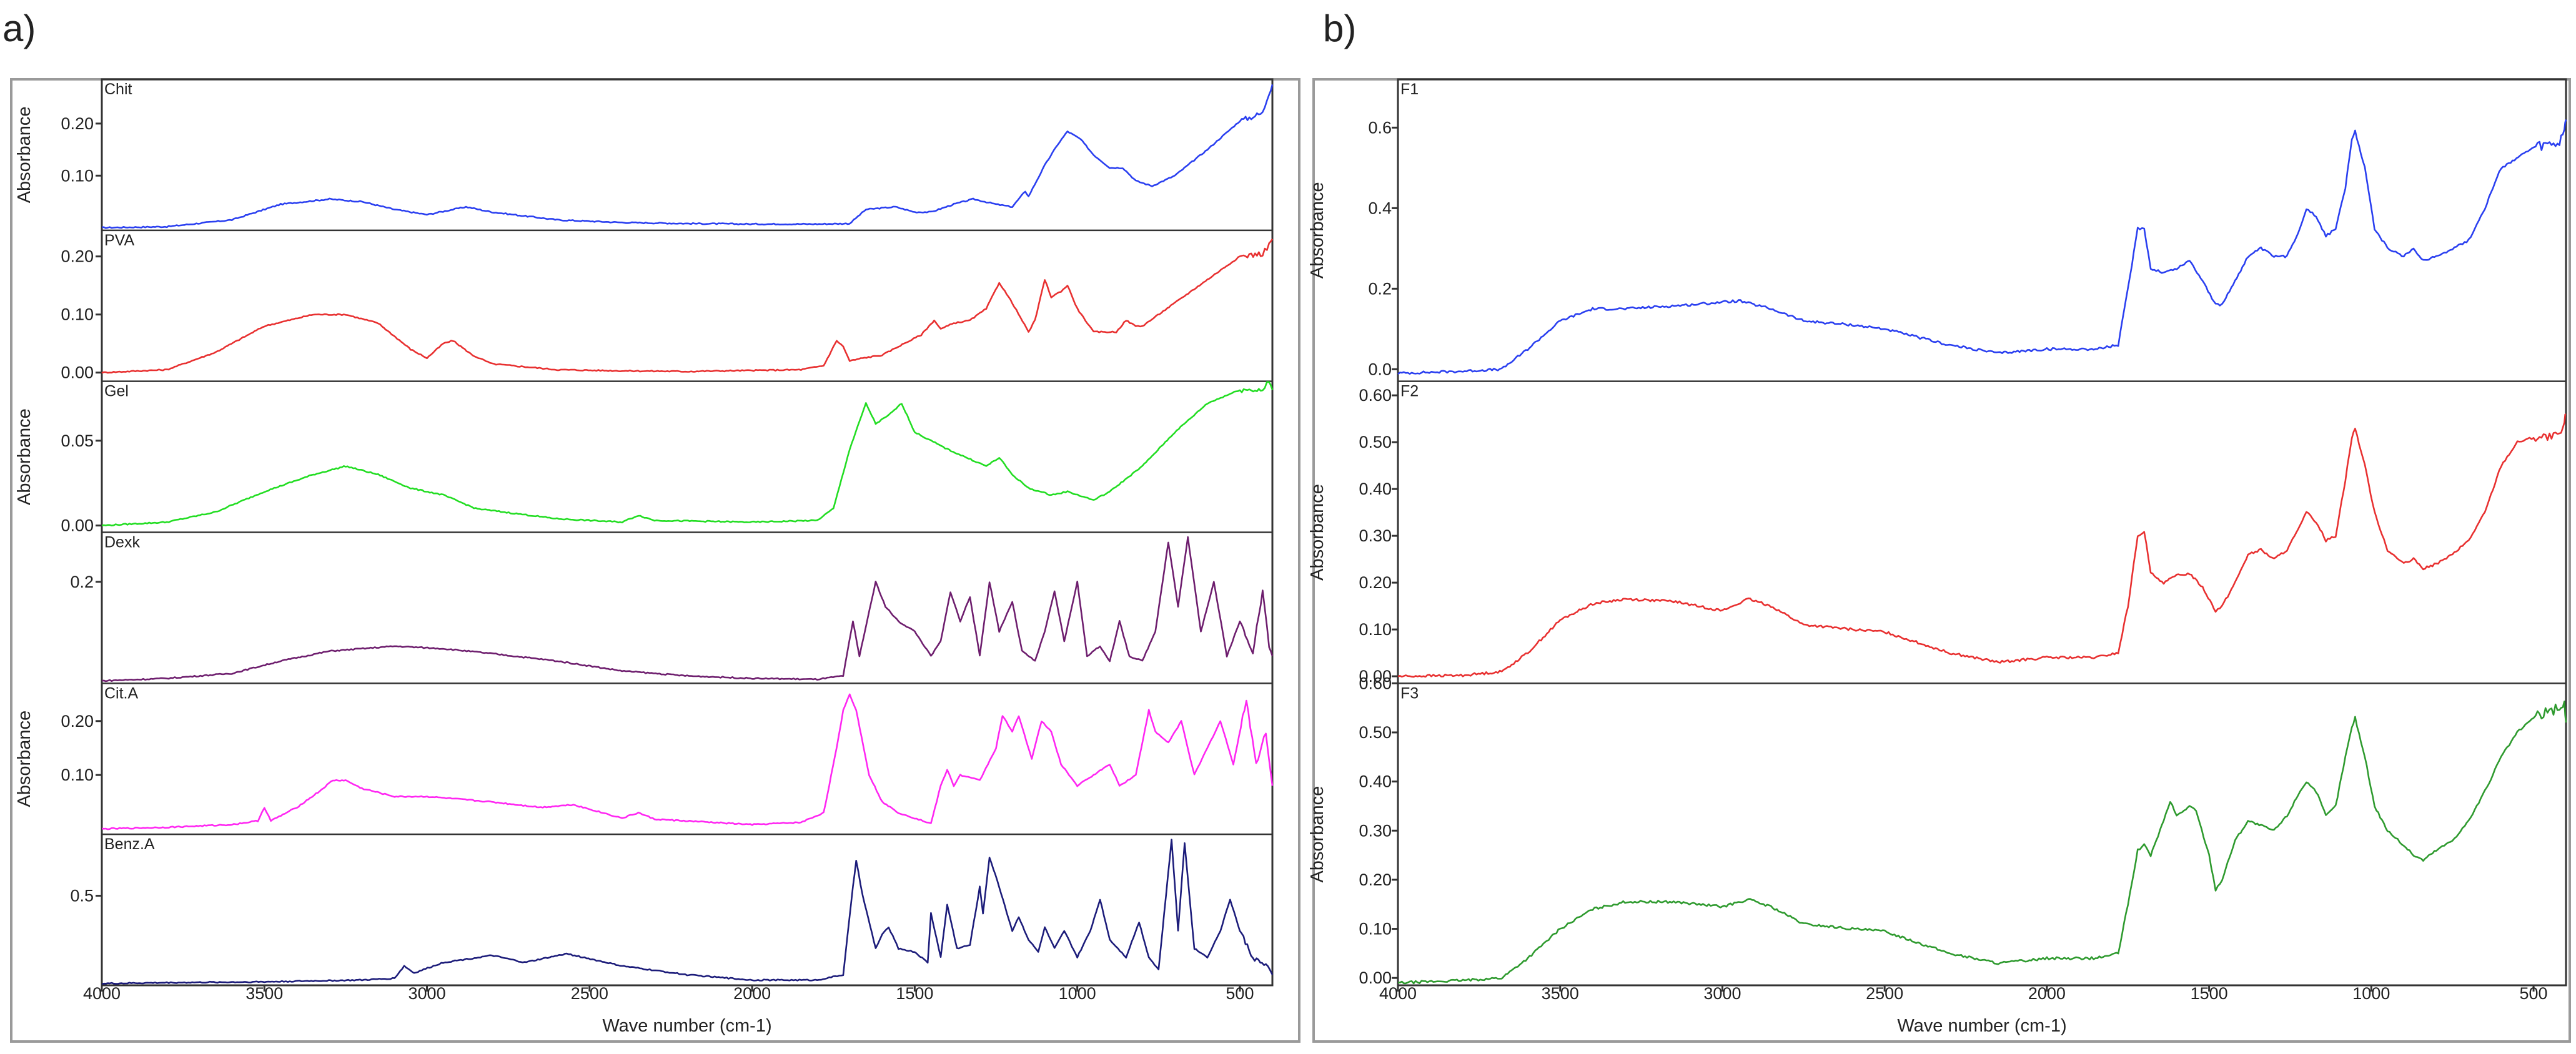  Describe the element at coordinates (129, 844) in the screenshot. I see `series-label: Benz.A` at that location.